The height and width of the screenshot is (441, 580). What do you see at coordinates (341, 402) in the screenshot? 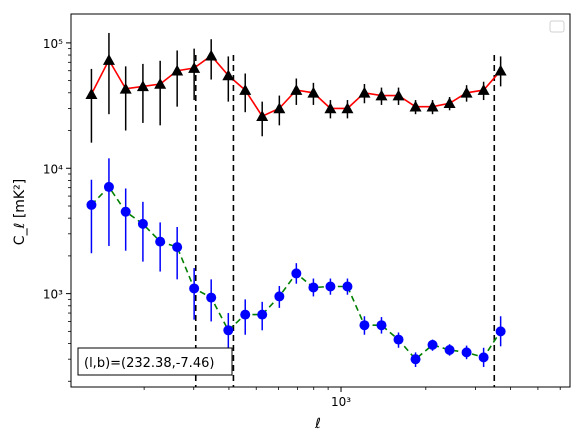
I see `x-tick-label: 10³` at bounding box center [341, 402].